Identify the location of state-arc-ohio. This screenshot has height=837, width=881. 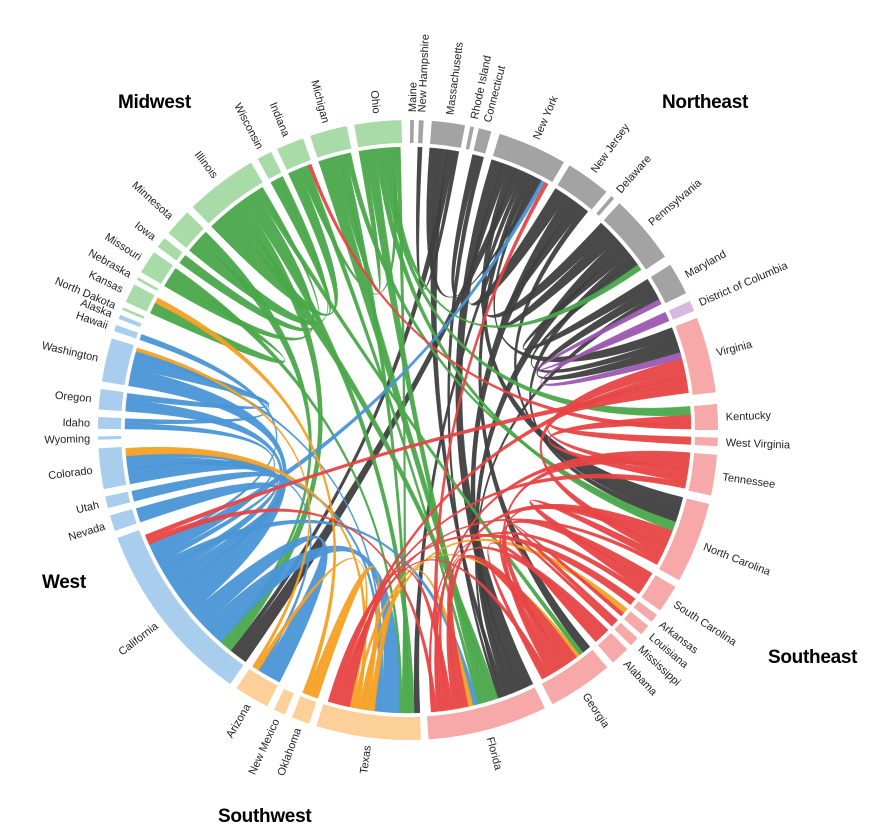
(378, 134).